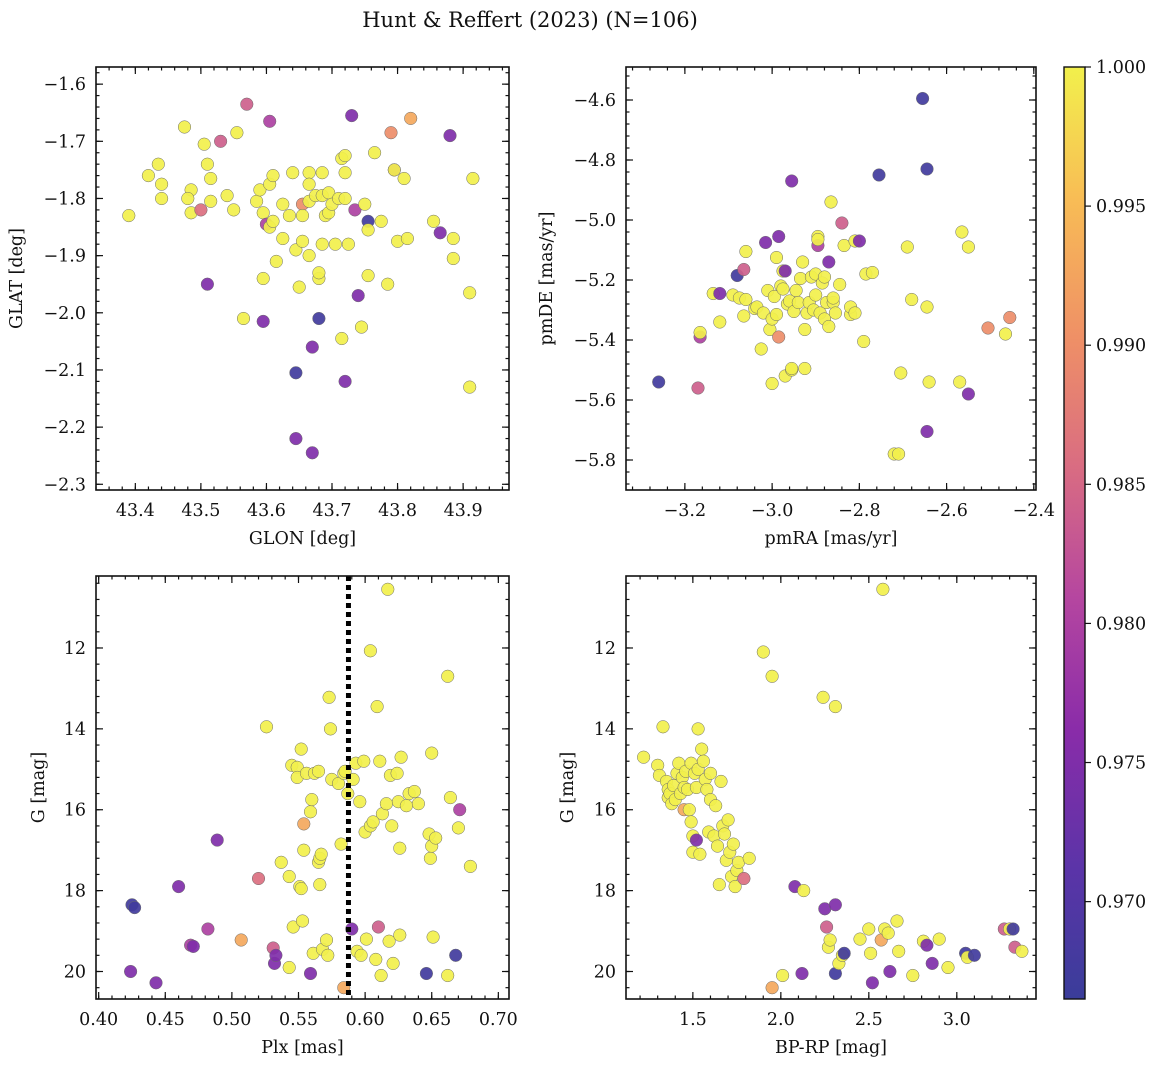 Image resolution: width=1161 pixels, height=1067 pixels. Describe the element at coordinates (431, 1020) in the screenshot. I see `x-tick-label: 0.65` at that location.